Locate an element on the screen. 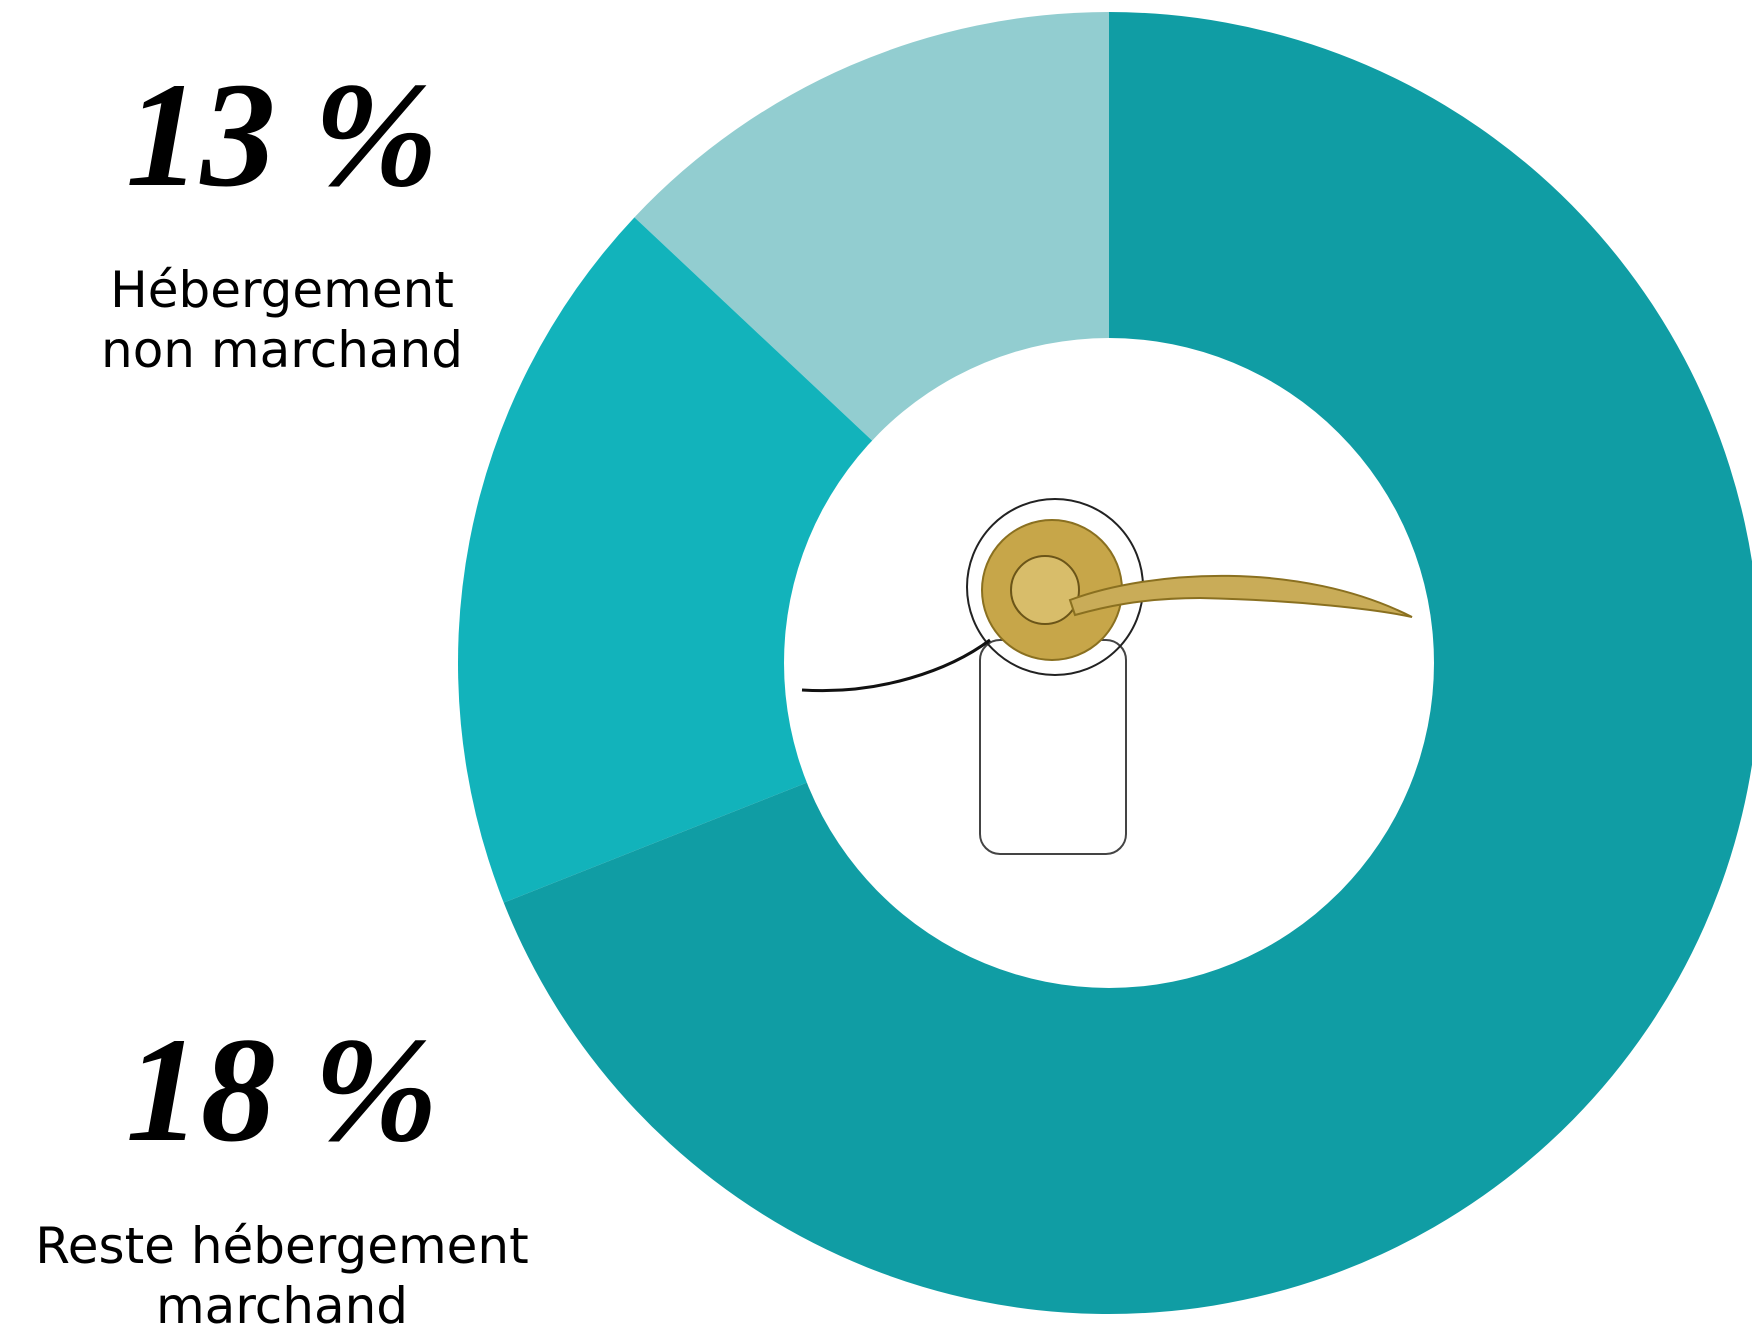 The height and width of the screenshot is (1336, 1752). value-label: 18 % is located at coordinates (282, 1090).